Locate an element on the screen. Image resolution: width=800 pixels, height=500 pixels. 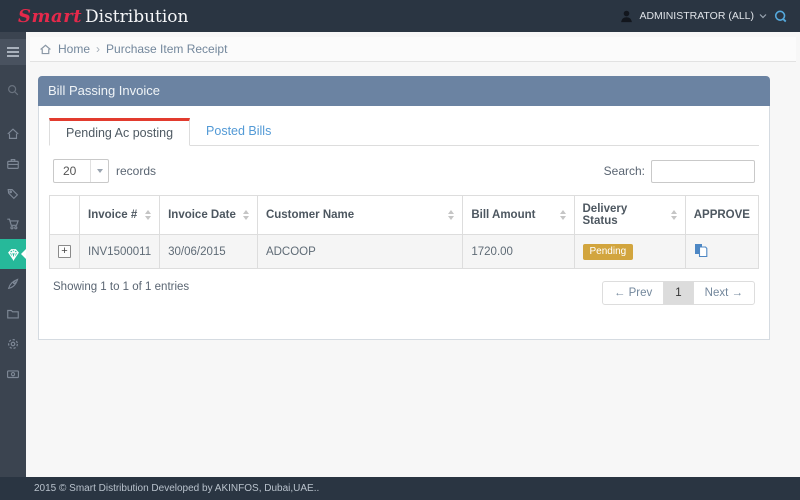
rocket-icon is located at coordinates (13, 284).